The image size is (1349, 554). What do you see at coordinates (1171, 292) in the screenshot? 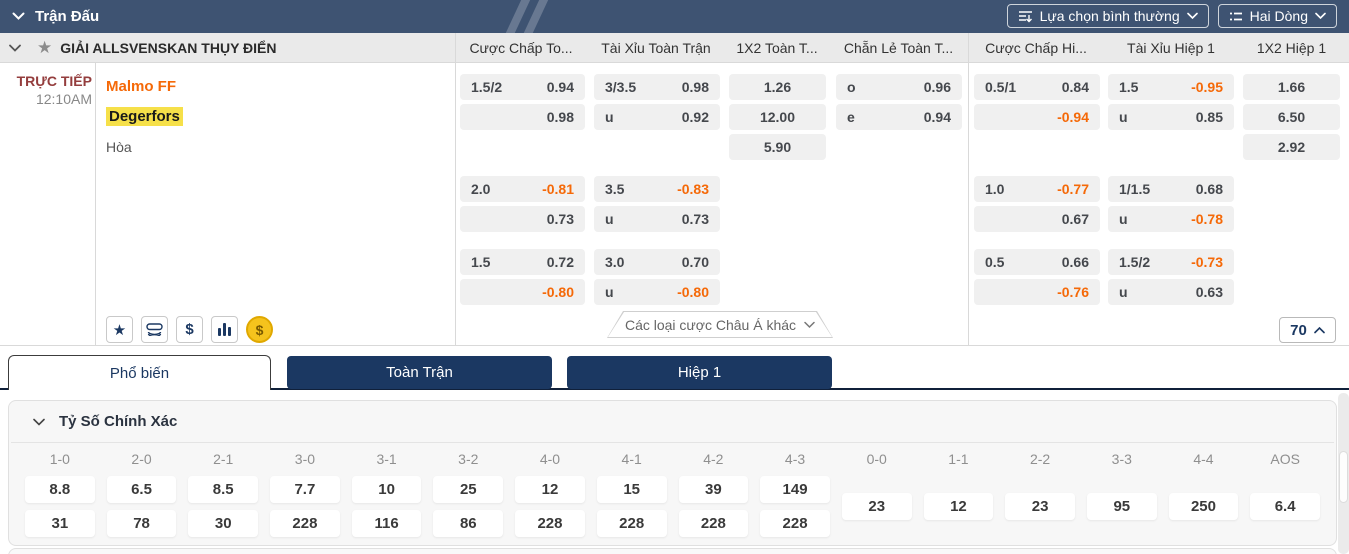
I see `odds-cell: u 0.63` at bounding box center [1171, 292].